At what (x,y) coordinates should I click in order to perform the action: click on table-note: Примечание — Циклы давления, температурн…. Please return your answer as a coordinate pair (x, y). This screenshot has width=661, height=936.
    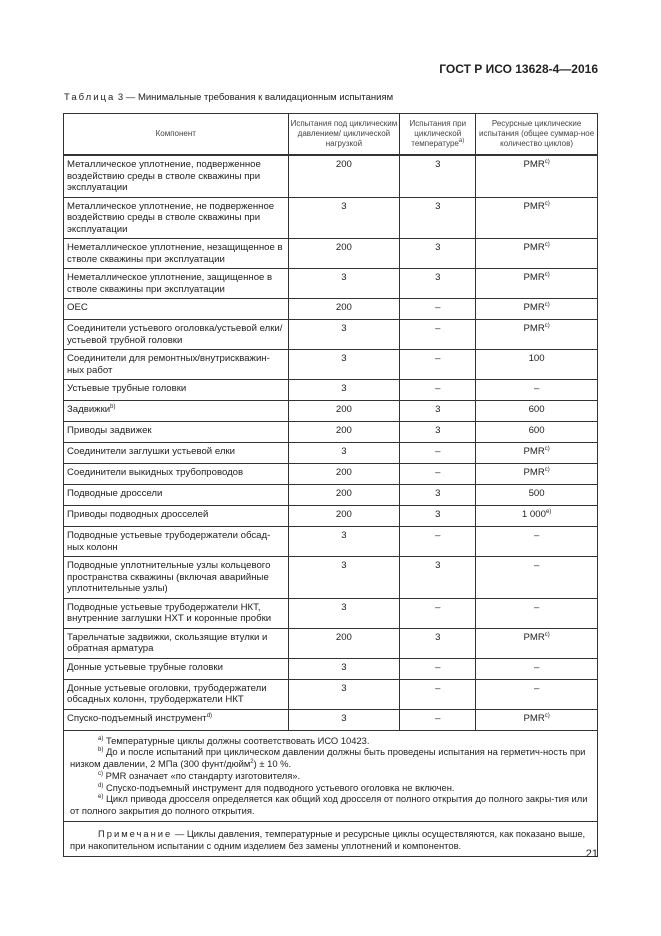
    Looking at the image, I should click on (330, 840).